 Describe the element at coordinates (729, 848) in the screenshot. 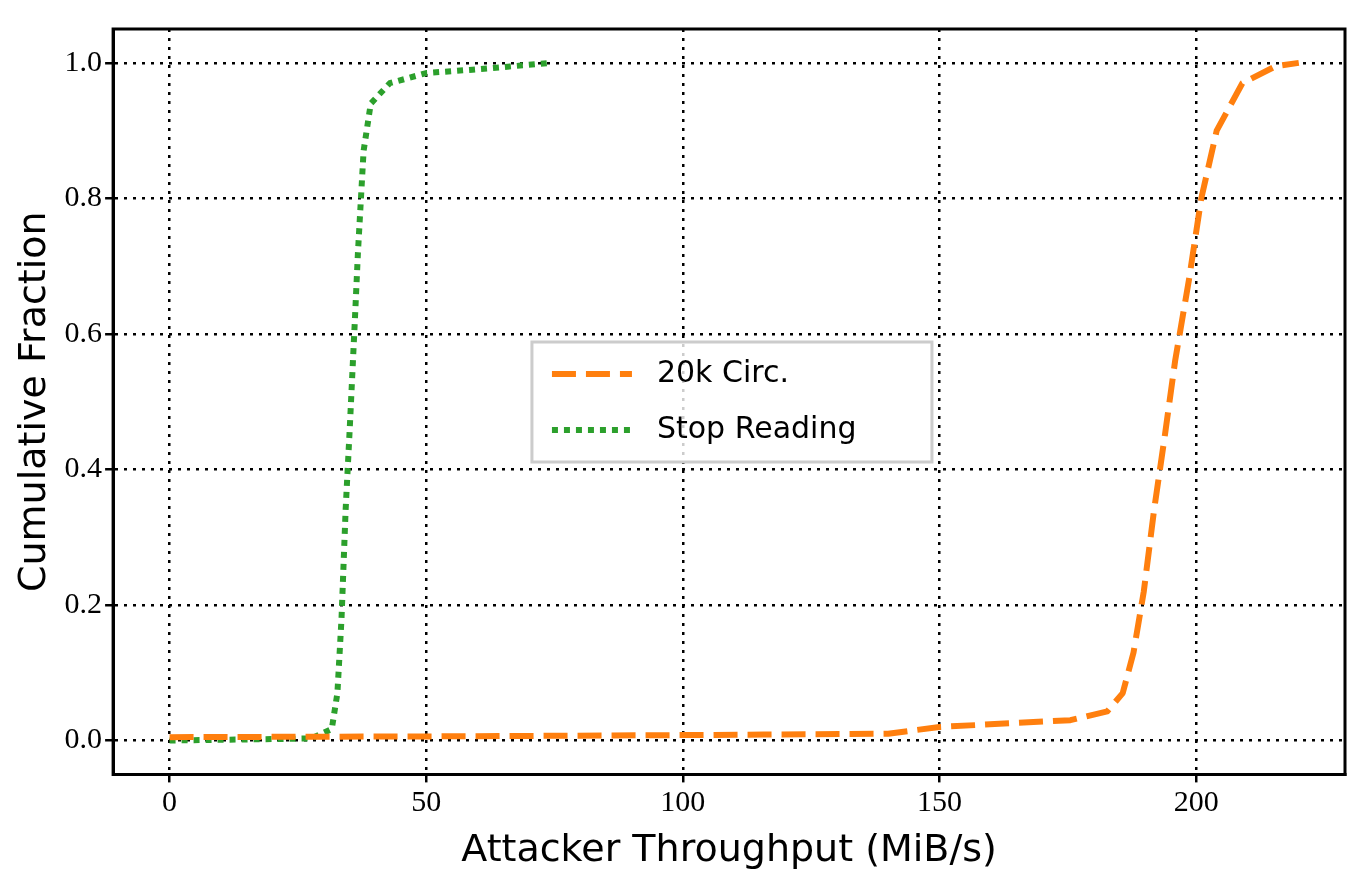

I see `x-axis-title: Attacker Throughput (MiB/s)` at that location.